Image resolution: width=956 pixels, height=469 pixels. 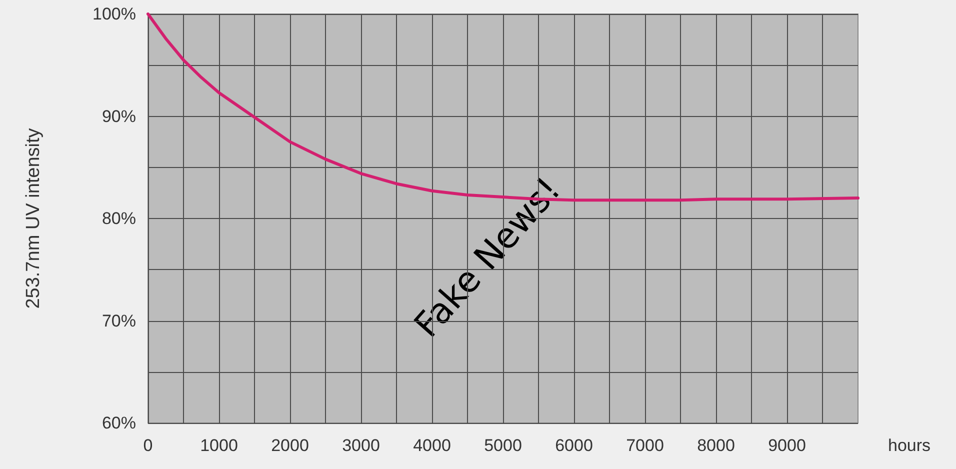 What do you see at coordinates (114, 14) in the screenshot?
I see `y-tick-label: 100%` at bounding box center [114, 14].